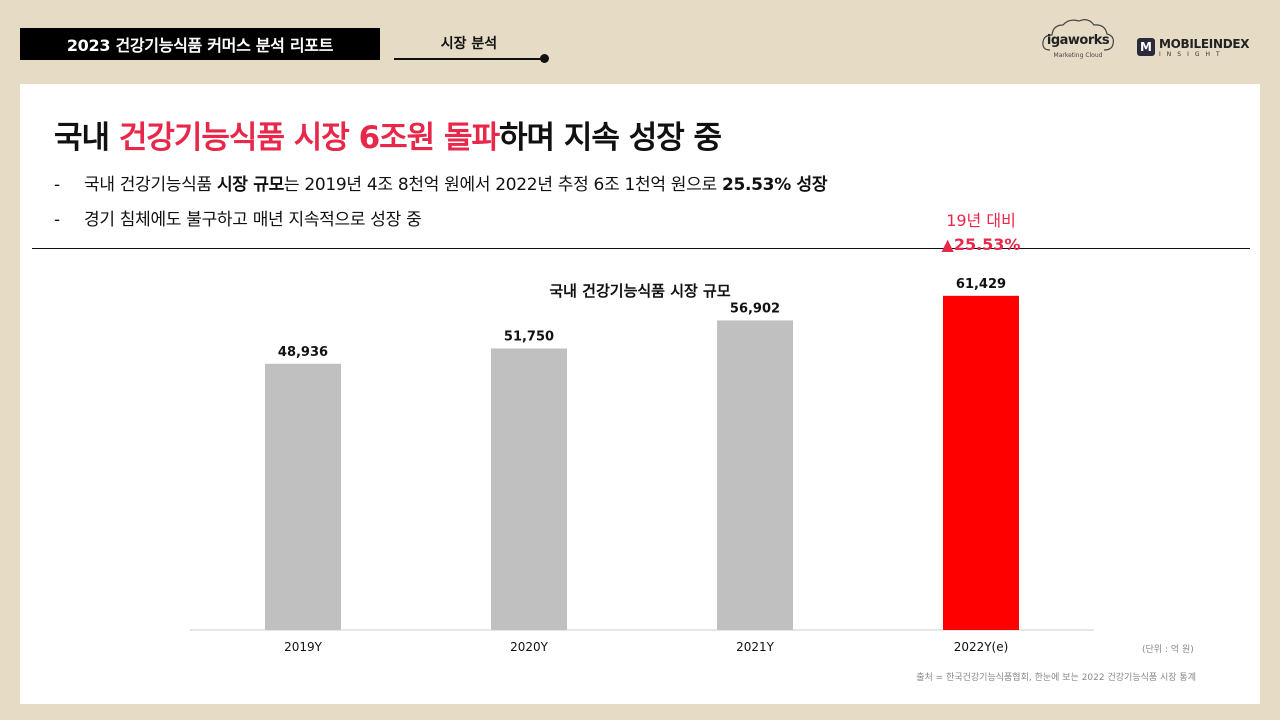 The width and height of the screenshot is (1280, 720). Describe the element at coordinates (303, 352) in the screenshot. I see `data-label: 48,936` at that location.